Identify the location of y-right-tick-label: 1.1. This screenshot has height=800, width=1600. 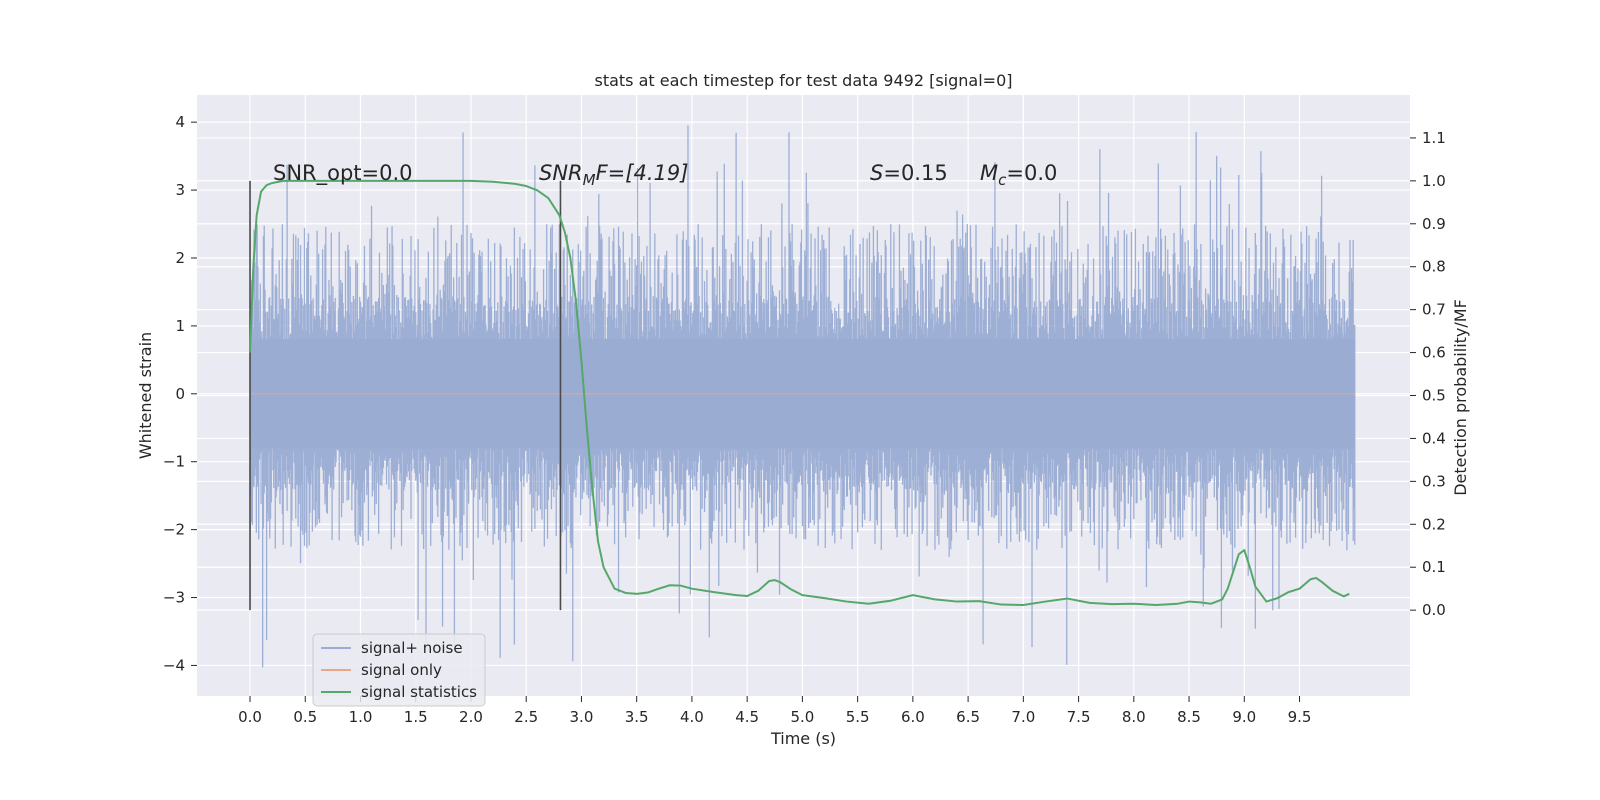
(1434, 138).